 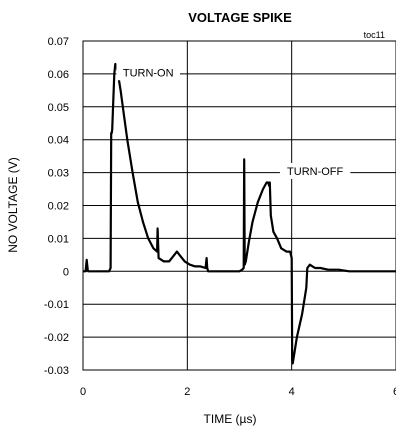 I want to click on annotation-label: TURN-OFF, so click(x=315, y=172).